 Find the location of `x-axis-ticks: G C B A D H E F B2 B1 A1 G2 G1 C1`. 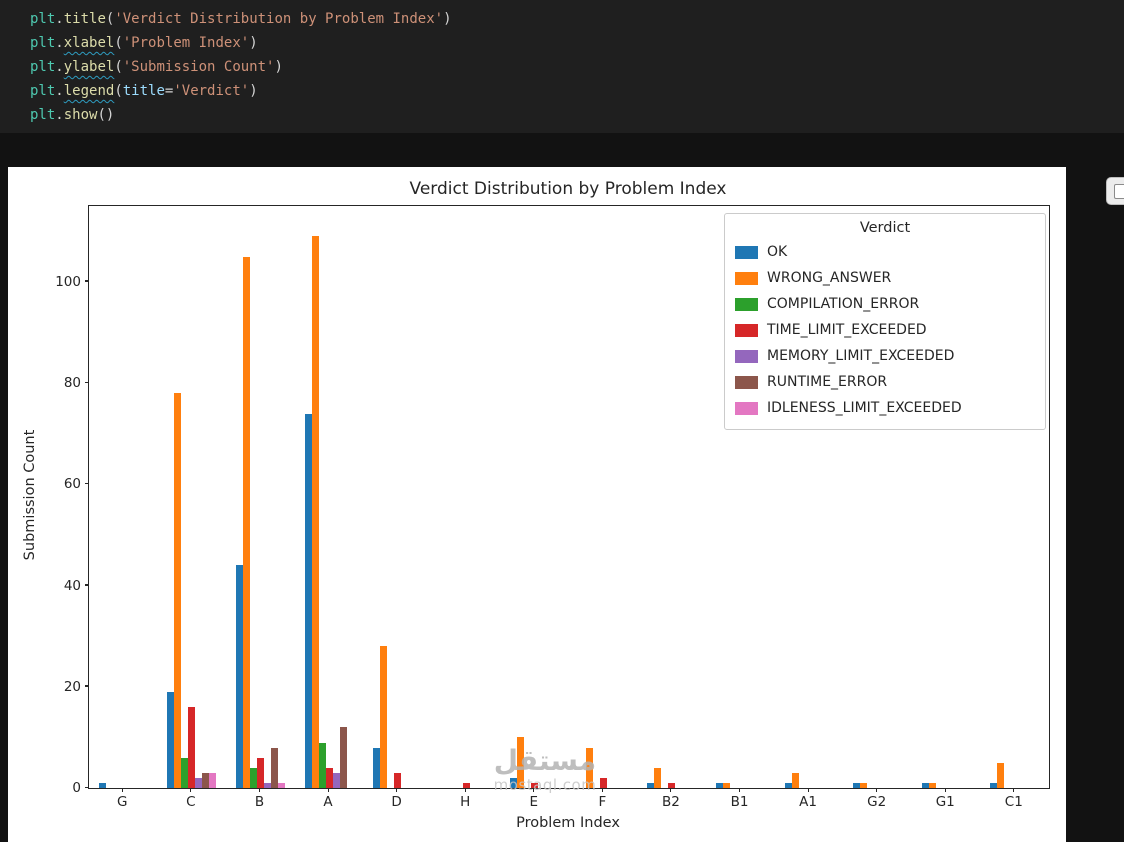

x-axis-ticks: G C B A D H E F B2 B1 A1 G2 G1 C1 is located at coordinates (568, 799).